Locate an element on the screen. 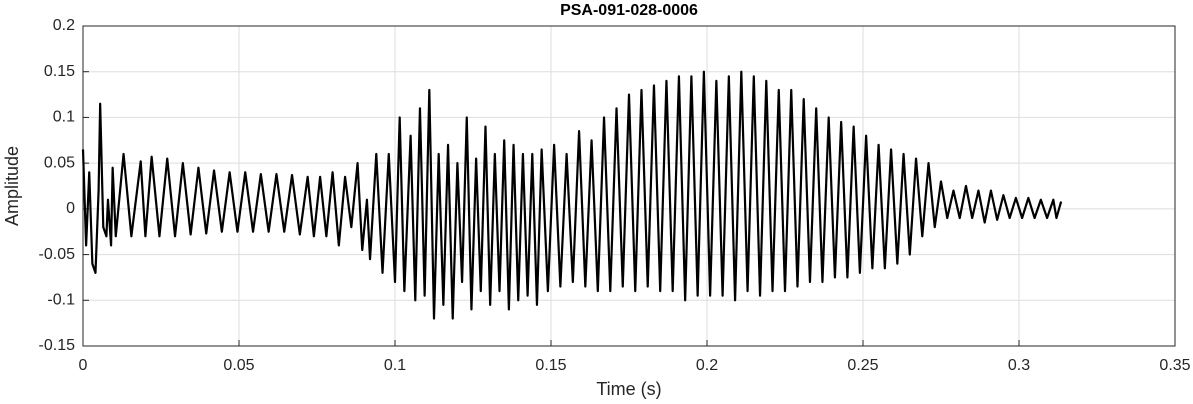 The image size is (1193, 404). y-tick-label: 0.2 is located at coordinates (64, 25).